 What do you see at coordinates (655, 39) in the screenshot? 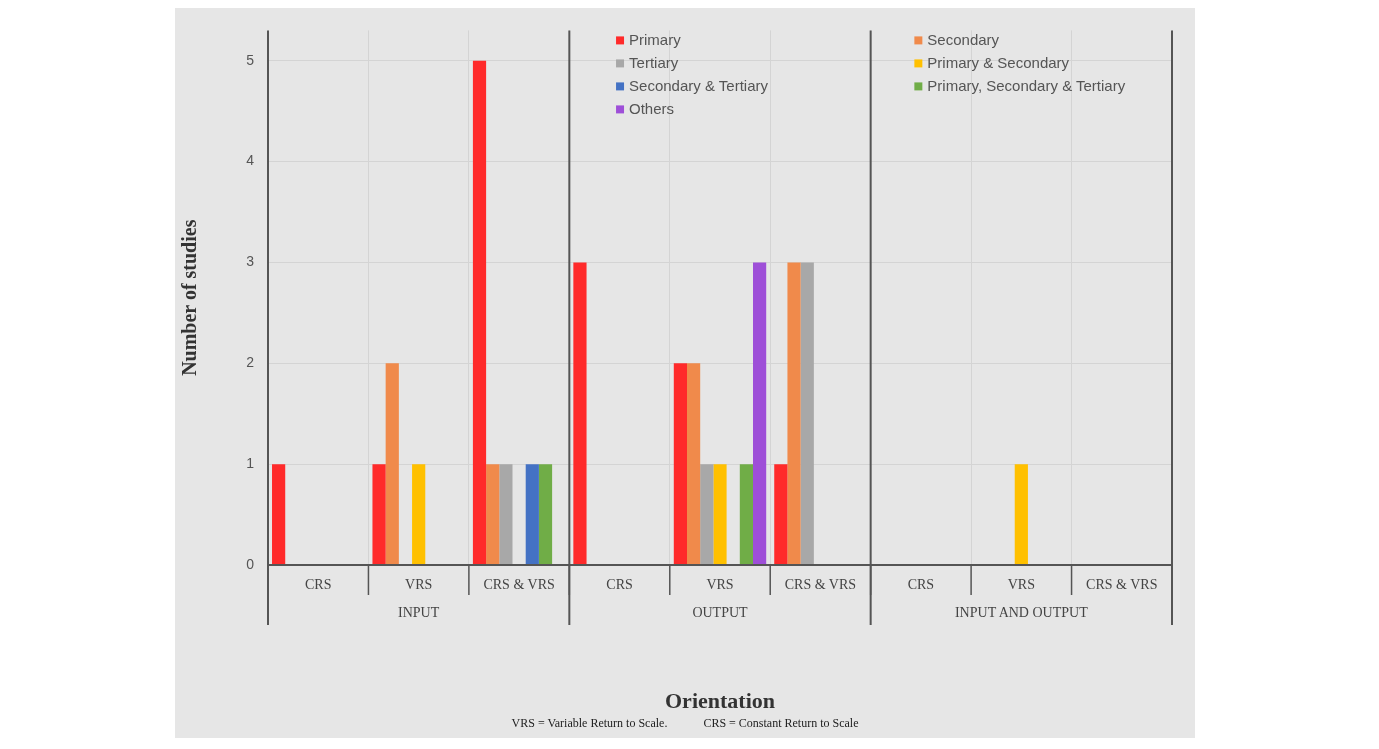
I see `legend-label: Primary` at bounding box center [655, 39].